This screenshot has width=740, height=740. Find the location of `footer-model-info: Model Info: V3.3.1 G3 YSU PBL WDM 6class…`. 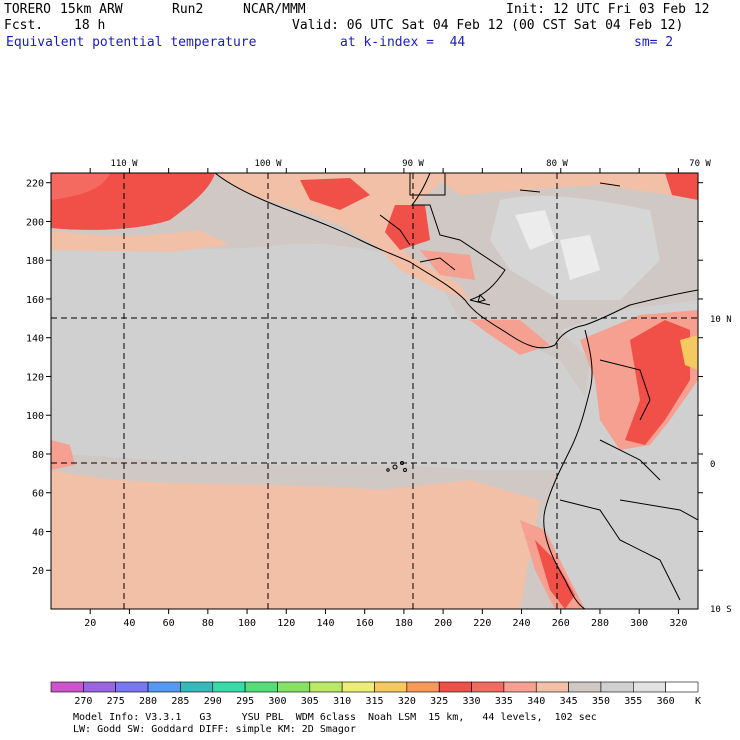

footer-model-info: Model Info: V3.3.1 G3 YSU PBL WDM 6class… is located at coordinates (335, 717).